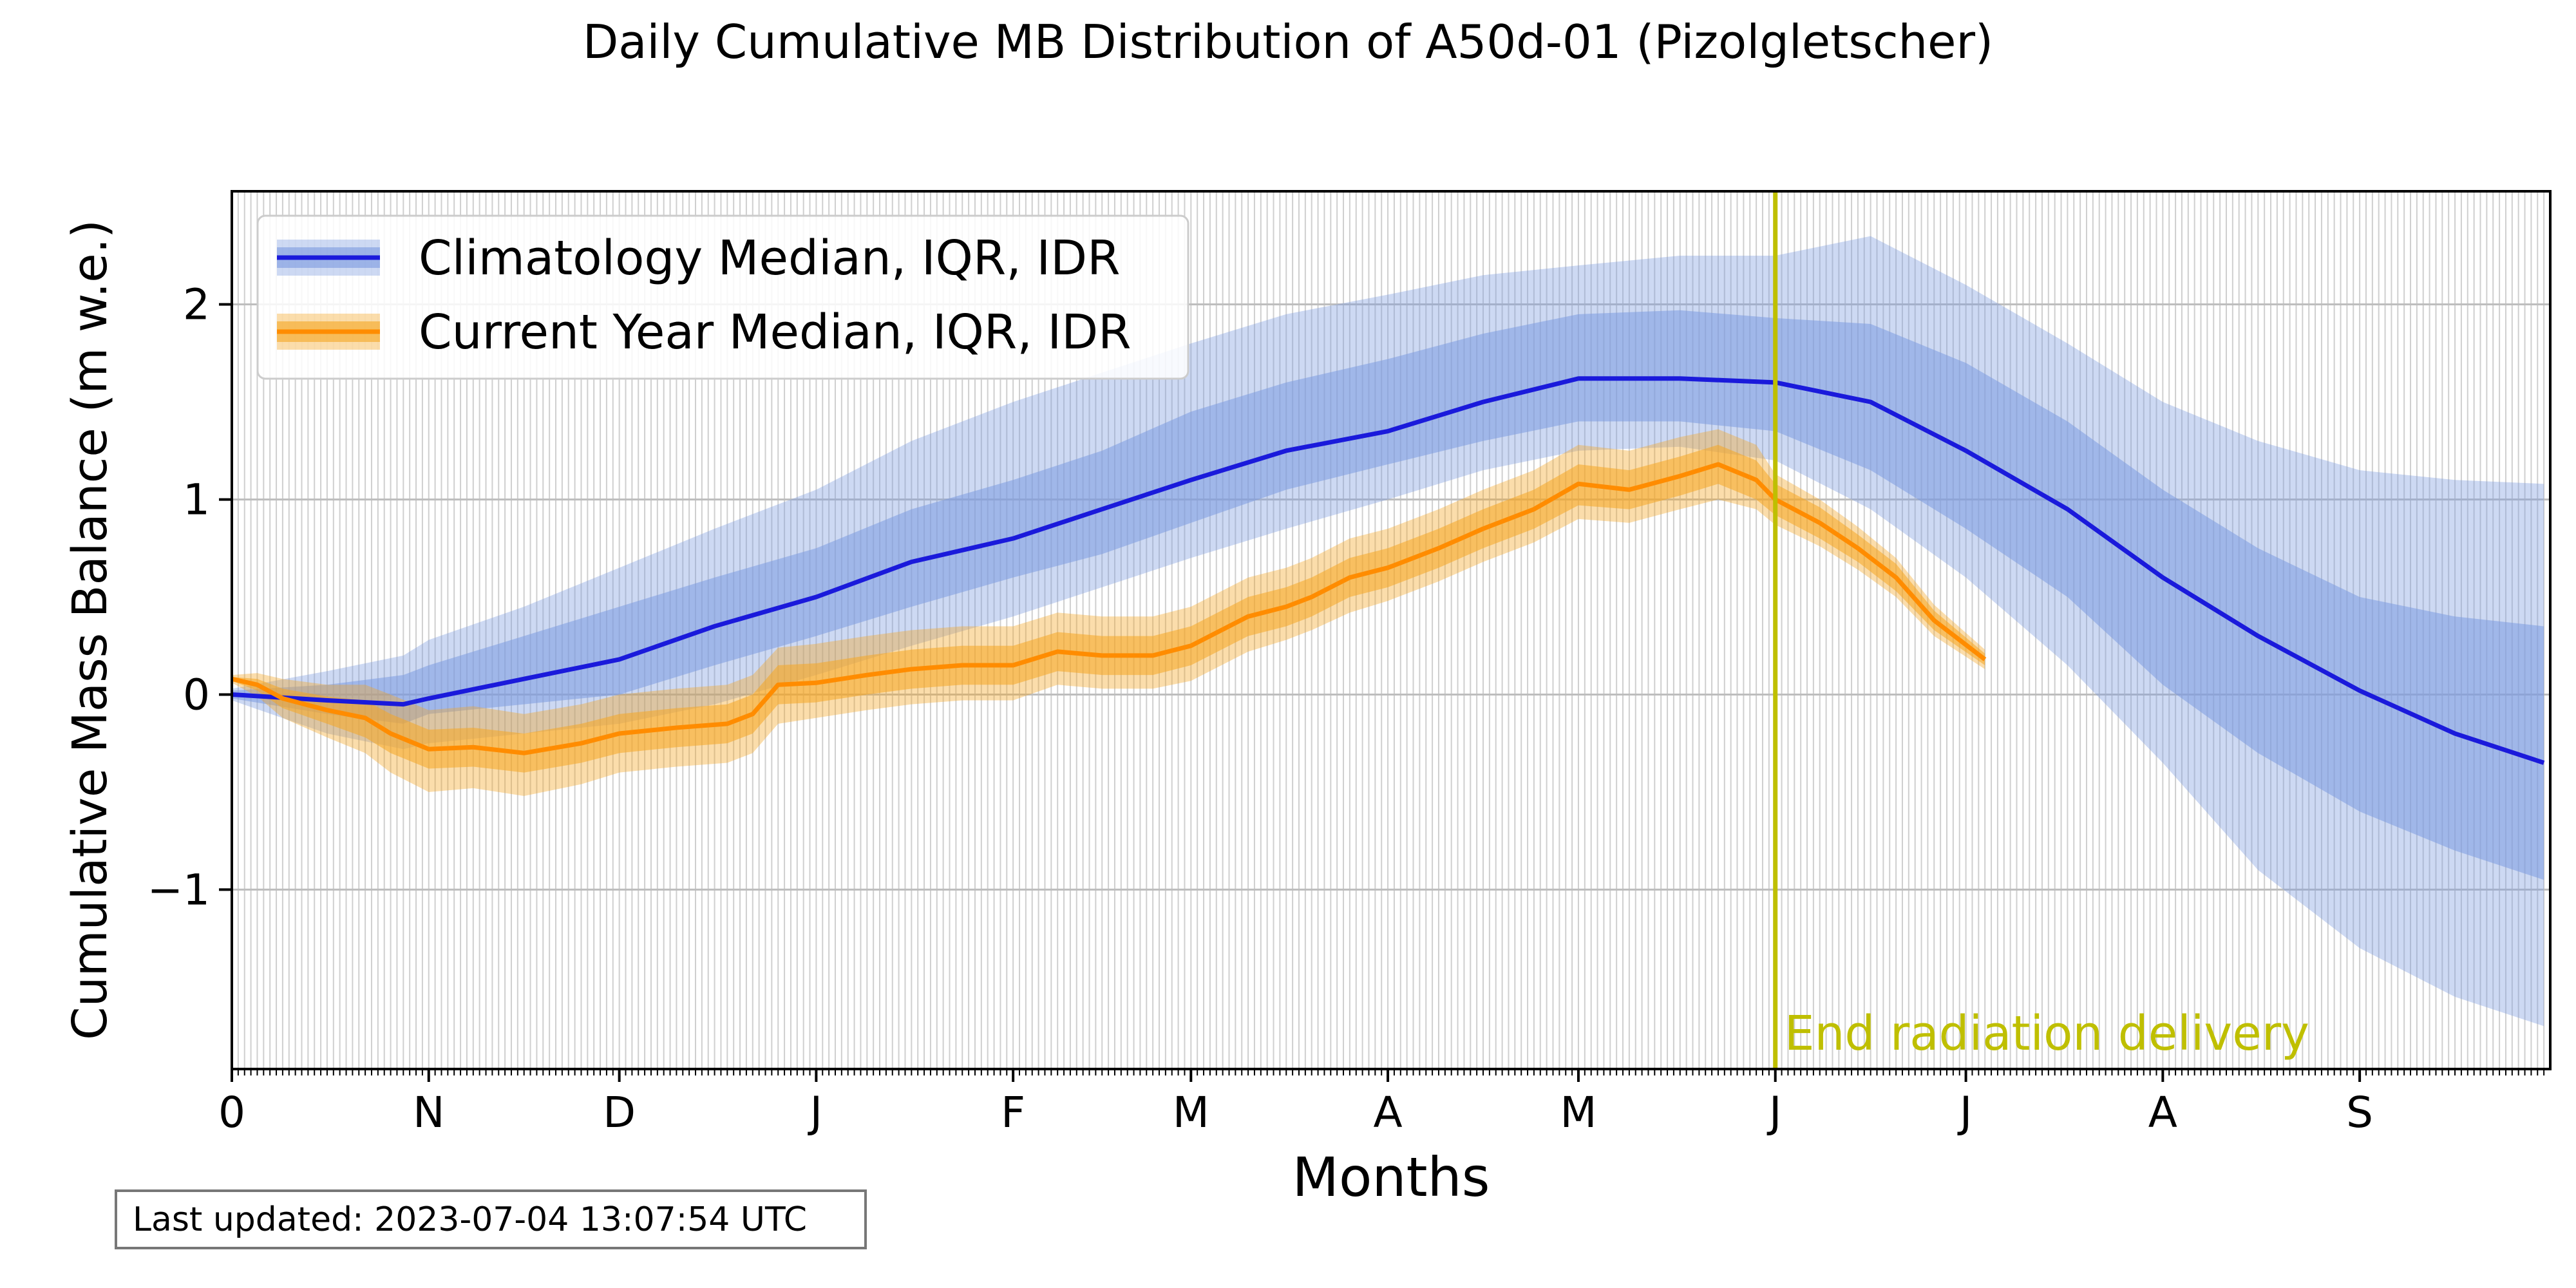 Image resolution: width=2576 pixels, height=1288 pixels. Describe the element at coordinates (2359, 1112) in the screenshot. I see `x-tick-label: S` at that location.